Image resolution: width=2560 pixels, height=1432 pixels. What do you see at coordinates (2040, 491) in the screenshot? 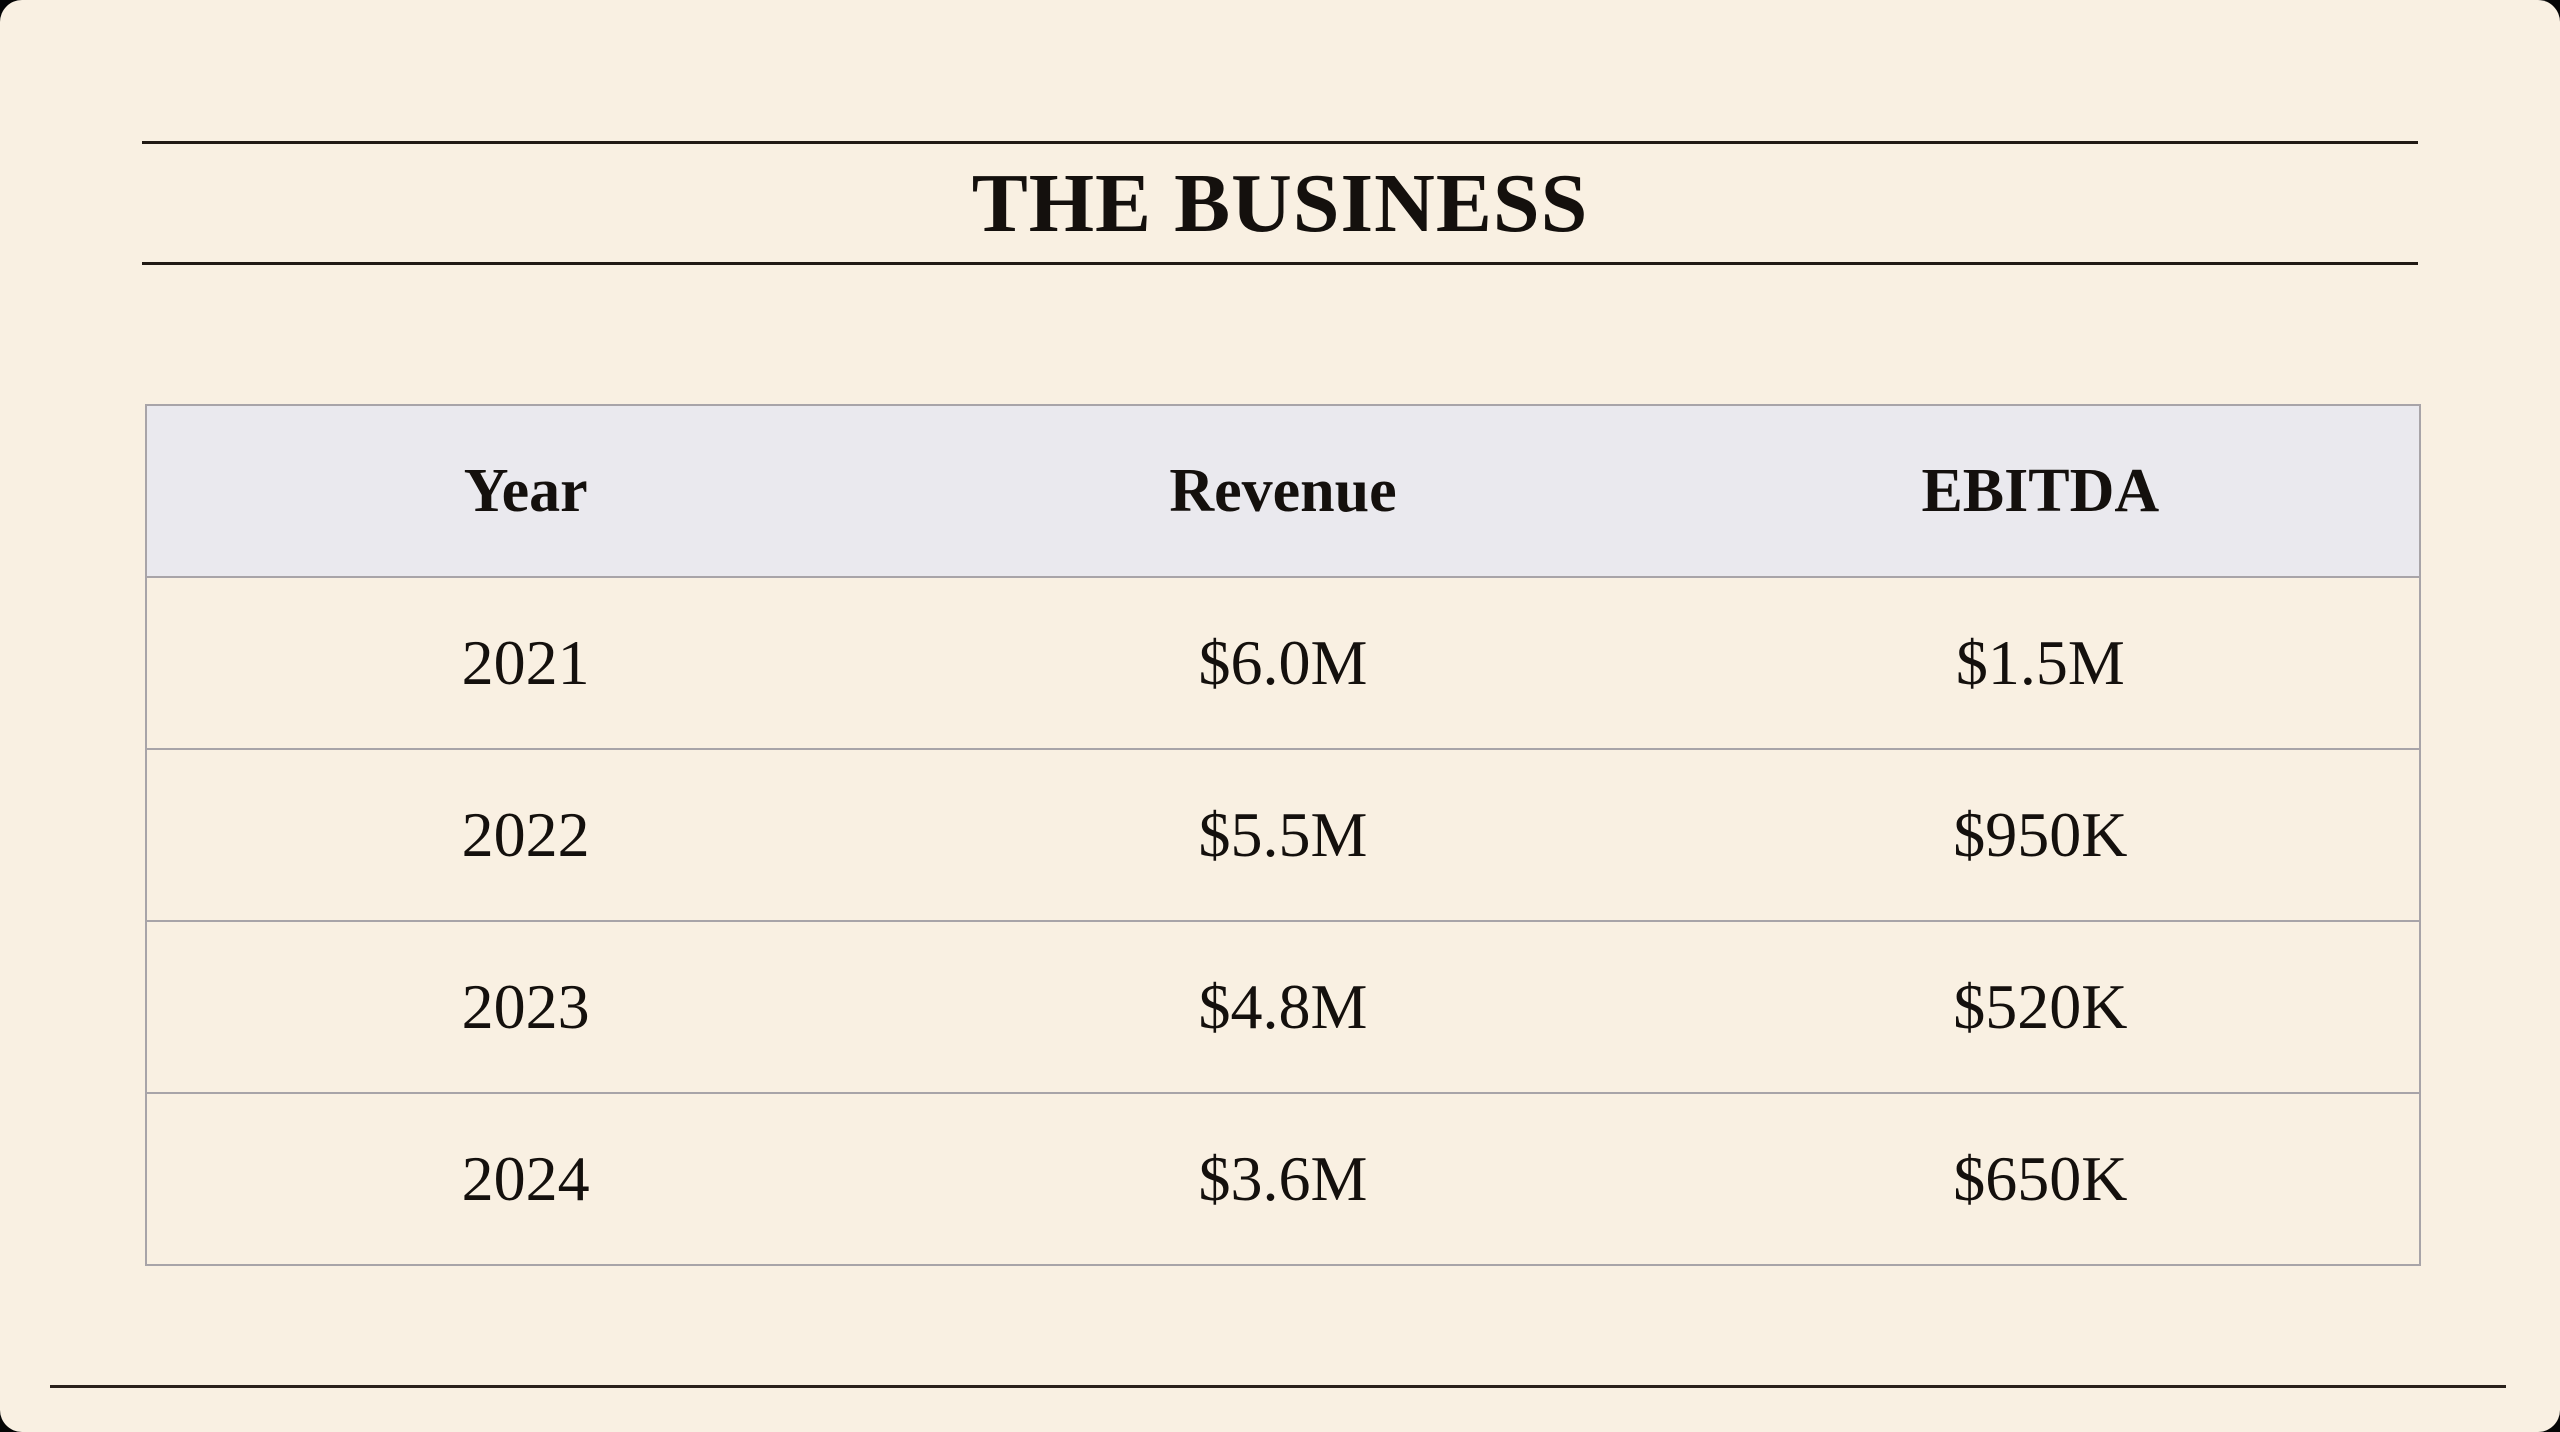
I see `column-header-ebitda: EBITDA` at bounding box center [2040, 491].